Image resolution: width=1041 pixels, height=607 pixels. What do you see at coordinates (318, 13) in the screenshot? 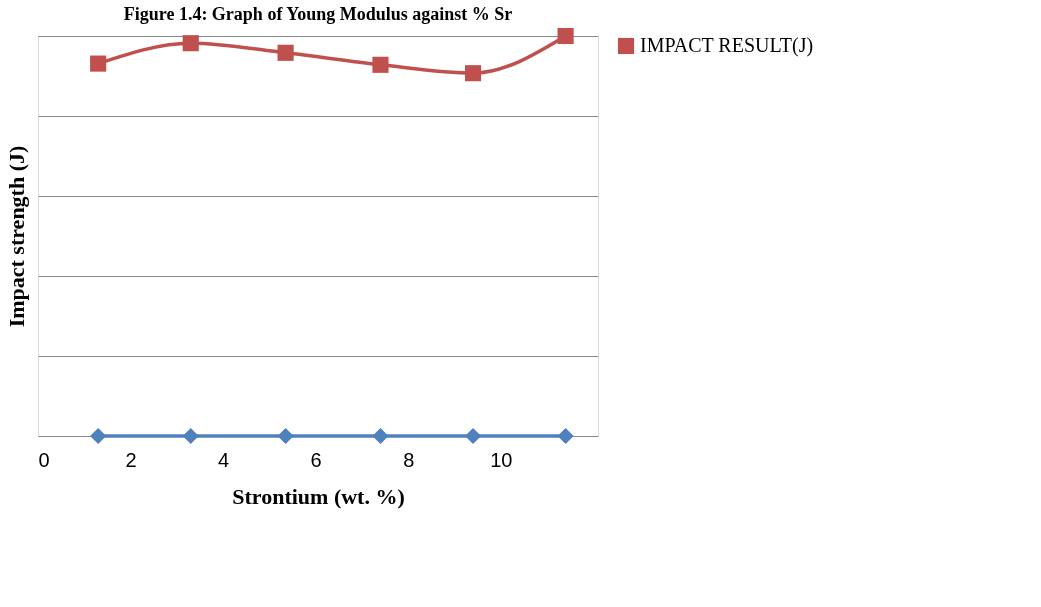
I see `chart-title: Figure 1.4: Graph of Young Modulus against % Sr` at bounding box center [318, 13].